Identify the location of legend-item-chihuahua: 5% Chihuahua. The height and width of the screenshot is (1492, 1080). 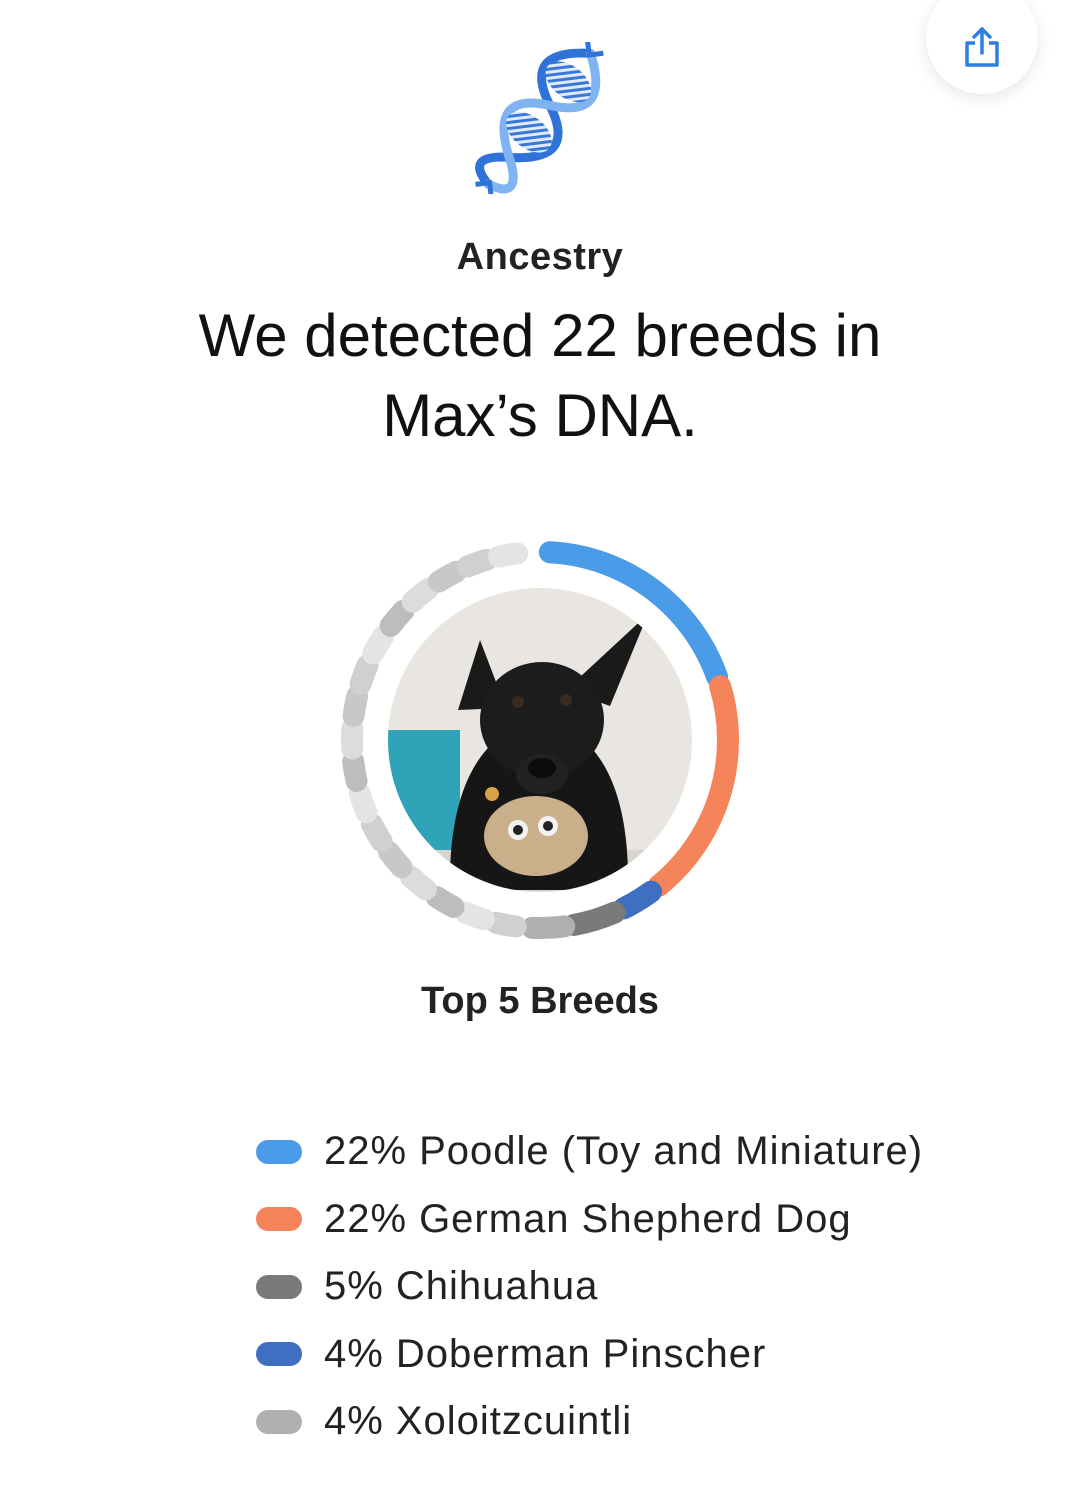
(589, 1287).